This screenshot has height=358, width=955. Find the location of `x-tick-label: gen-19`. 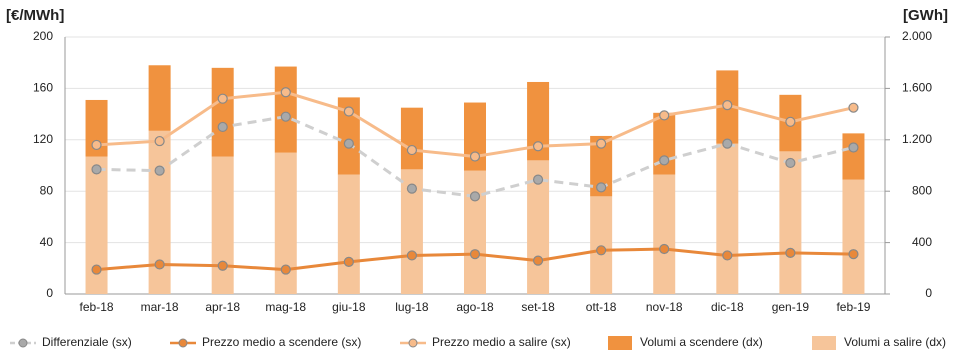

x-tick-label: gen-19 is located at coordinates (791, 307).